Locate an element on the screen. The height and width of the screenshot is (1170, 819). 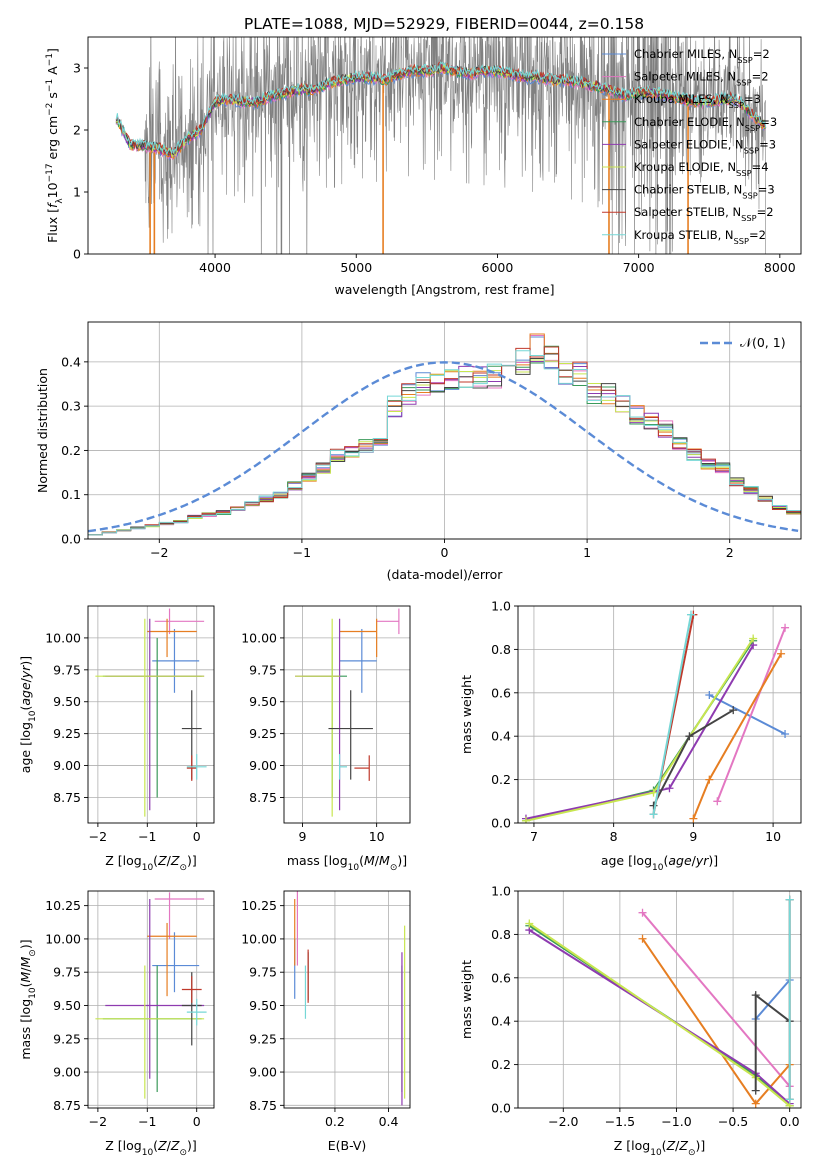
label-part: Salpeter ELODIE, N is located at coordinates (689, 144).